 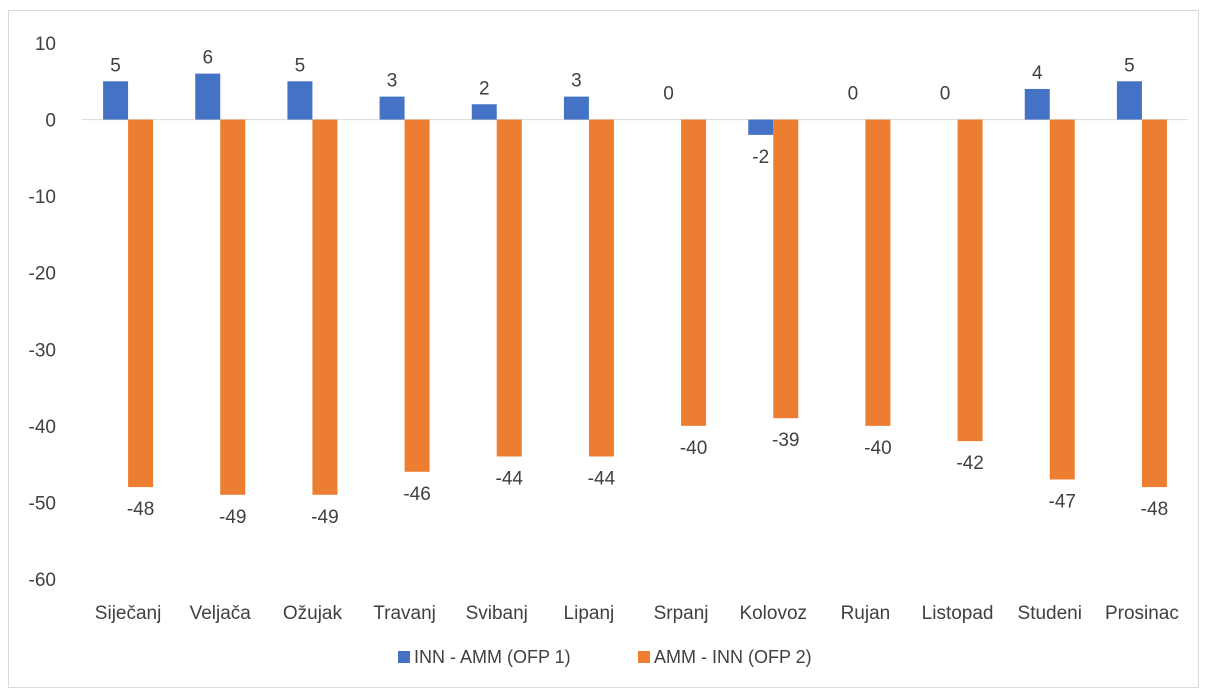 I want to click on legend: INN - AMM (OFP 1) AMM - INN (OFP 2), so click(x=605, y=657).